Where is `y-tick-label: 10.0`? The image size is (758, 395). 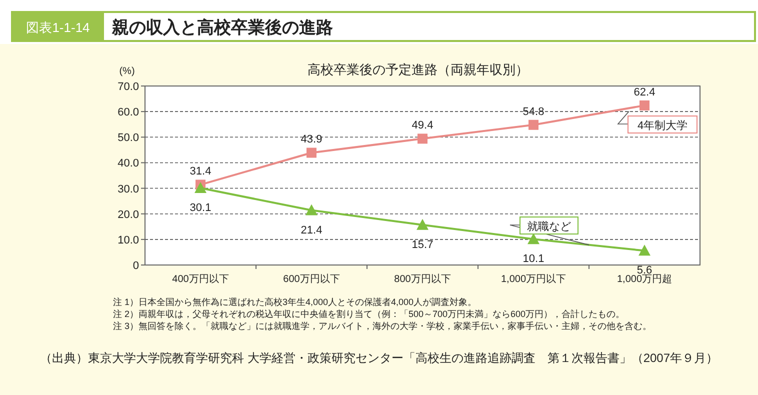
y-tick-label: 10.0 is located at coordinates (128, 240).